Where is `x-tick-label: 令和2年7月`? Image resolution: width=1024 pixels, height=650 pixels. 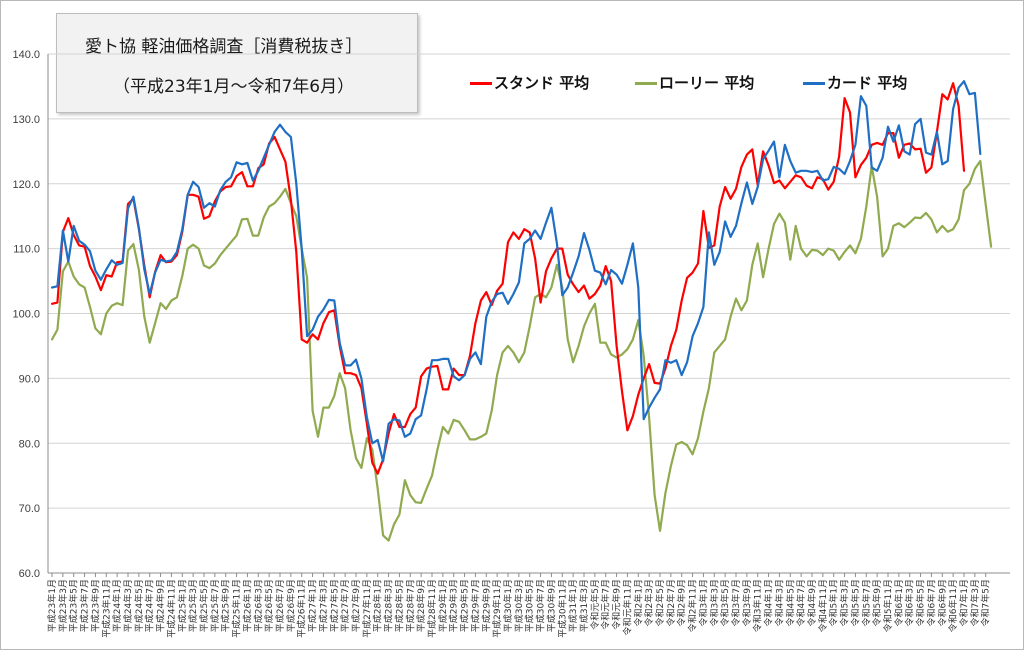
x-tick-label: 令和2年7月 is located at coordinates (671, 602).